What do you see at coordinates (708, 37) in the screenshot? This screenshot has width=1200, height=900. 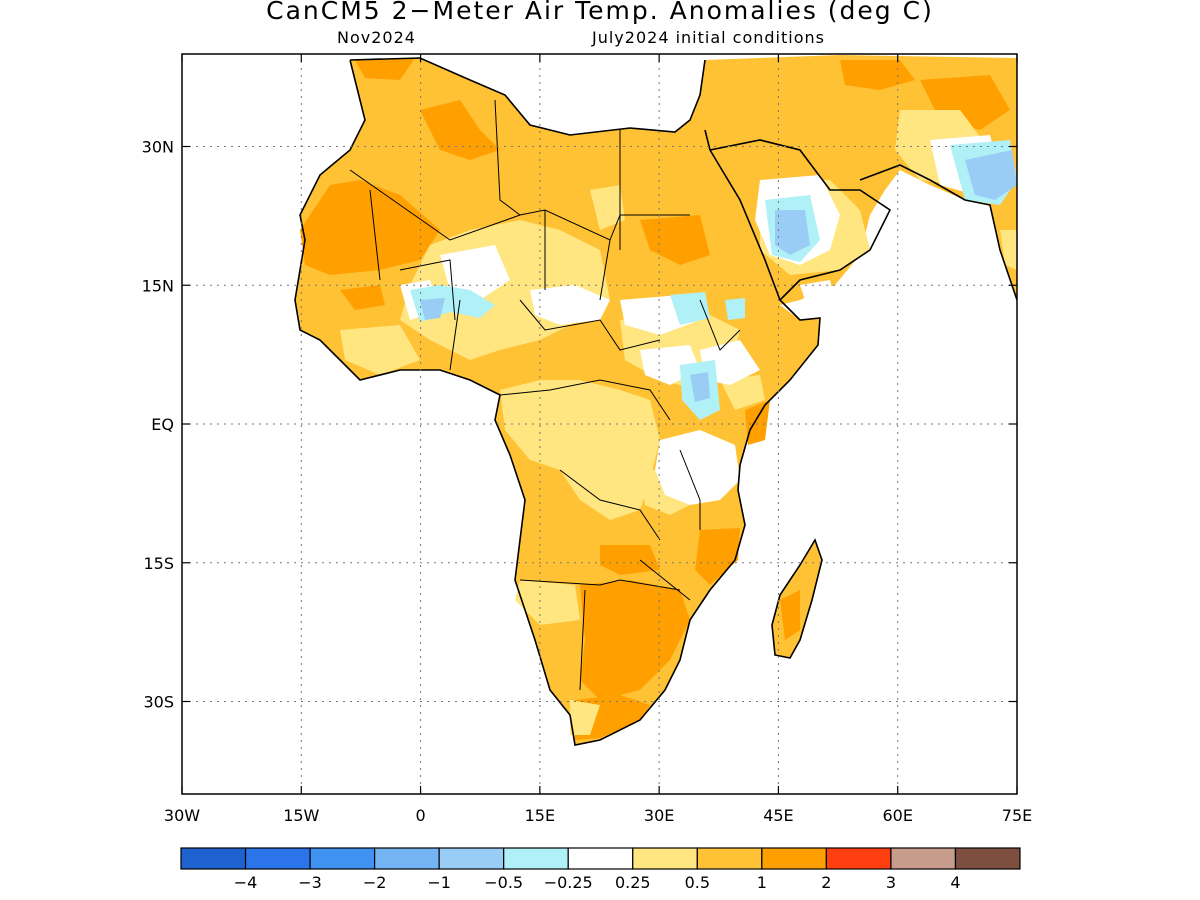 I see `initial-conditions: July2024 initial conditions` at bounding box center [708, 37].